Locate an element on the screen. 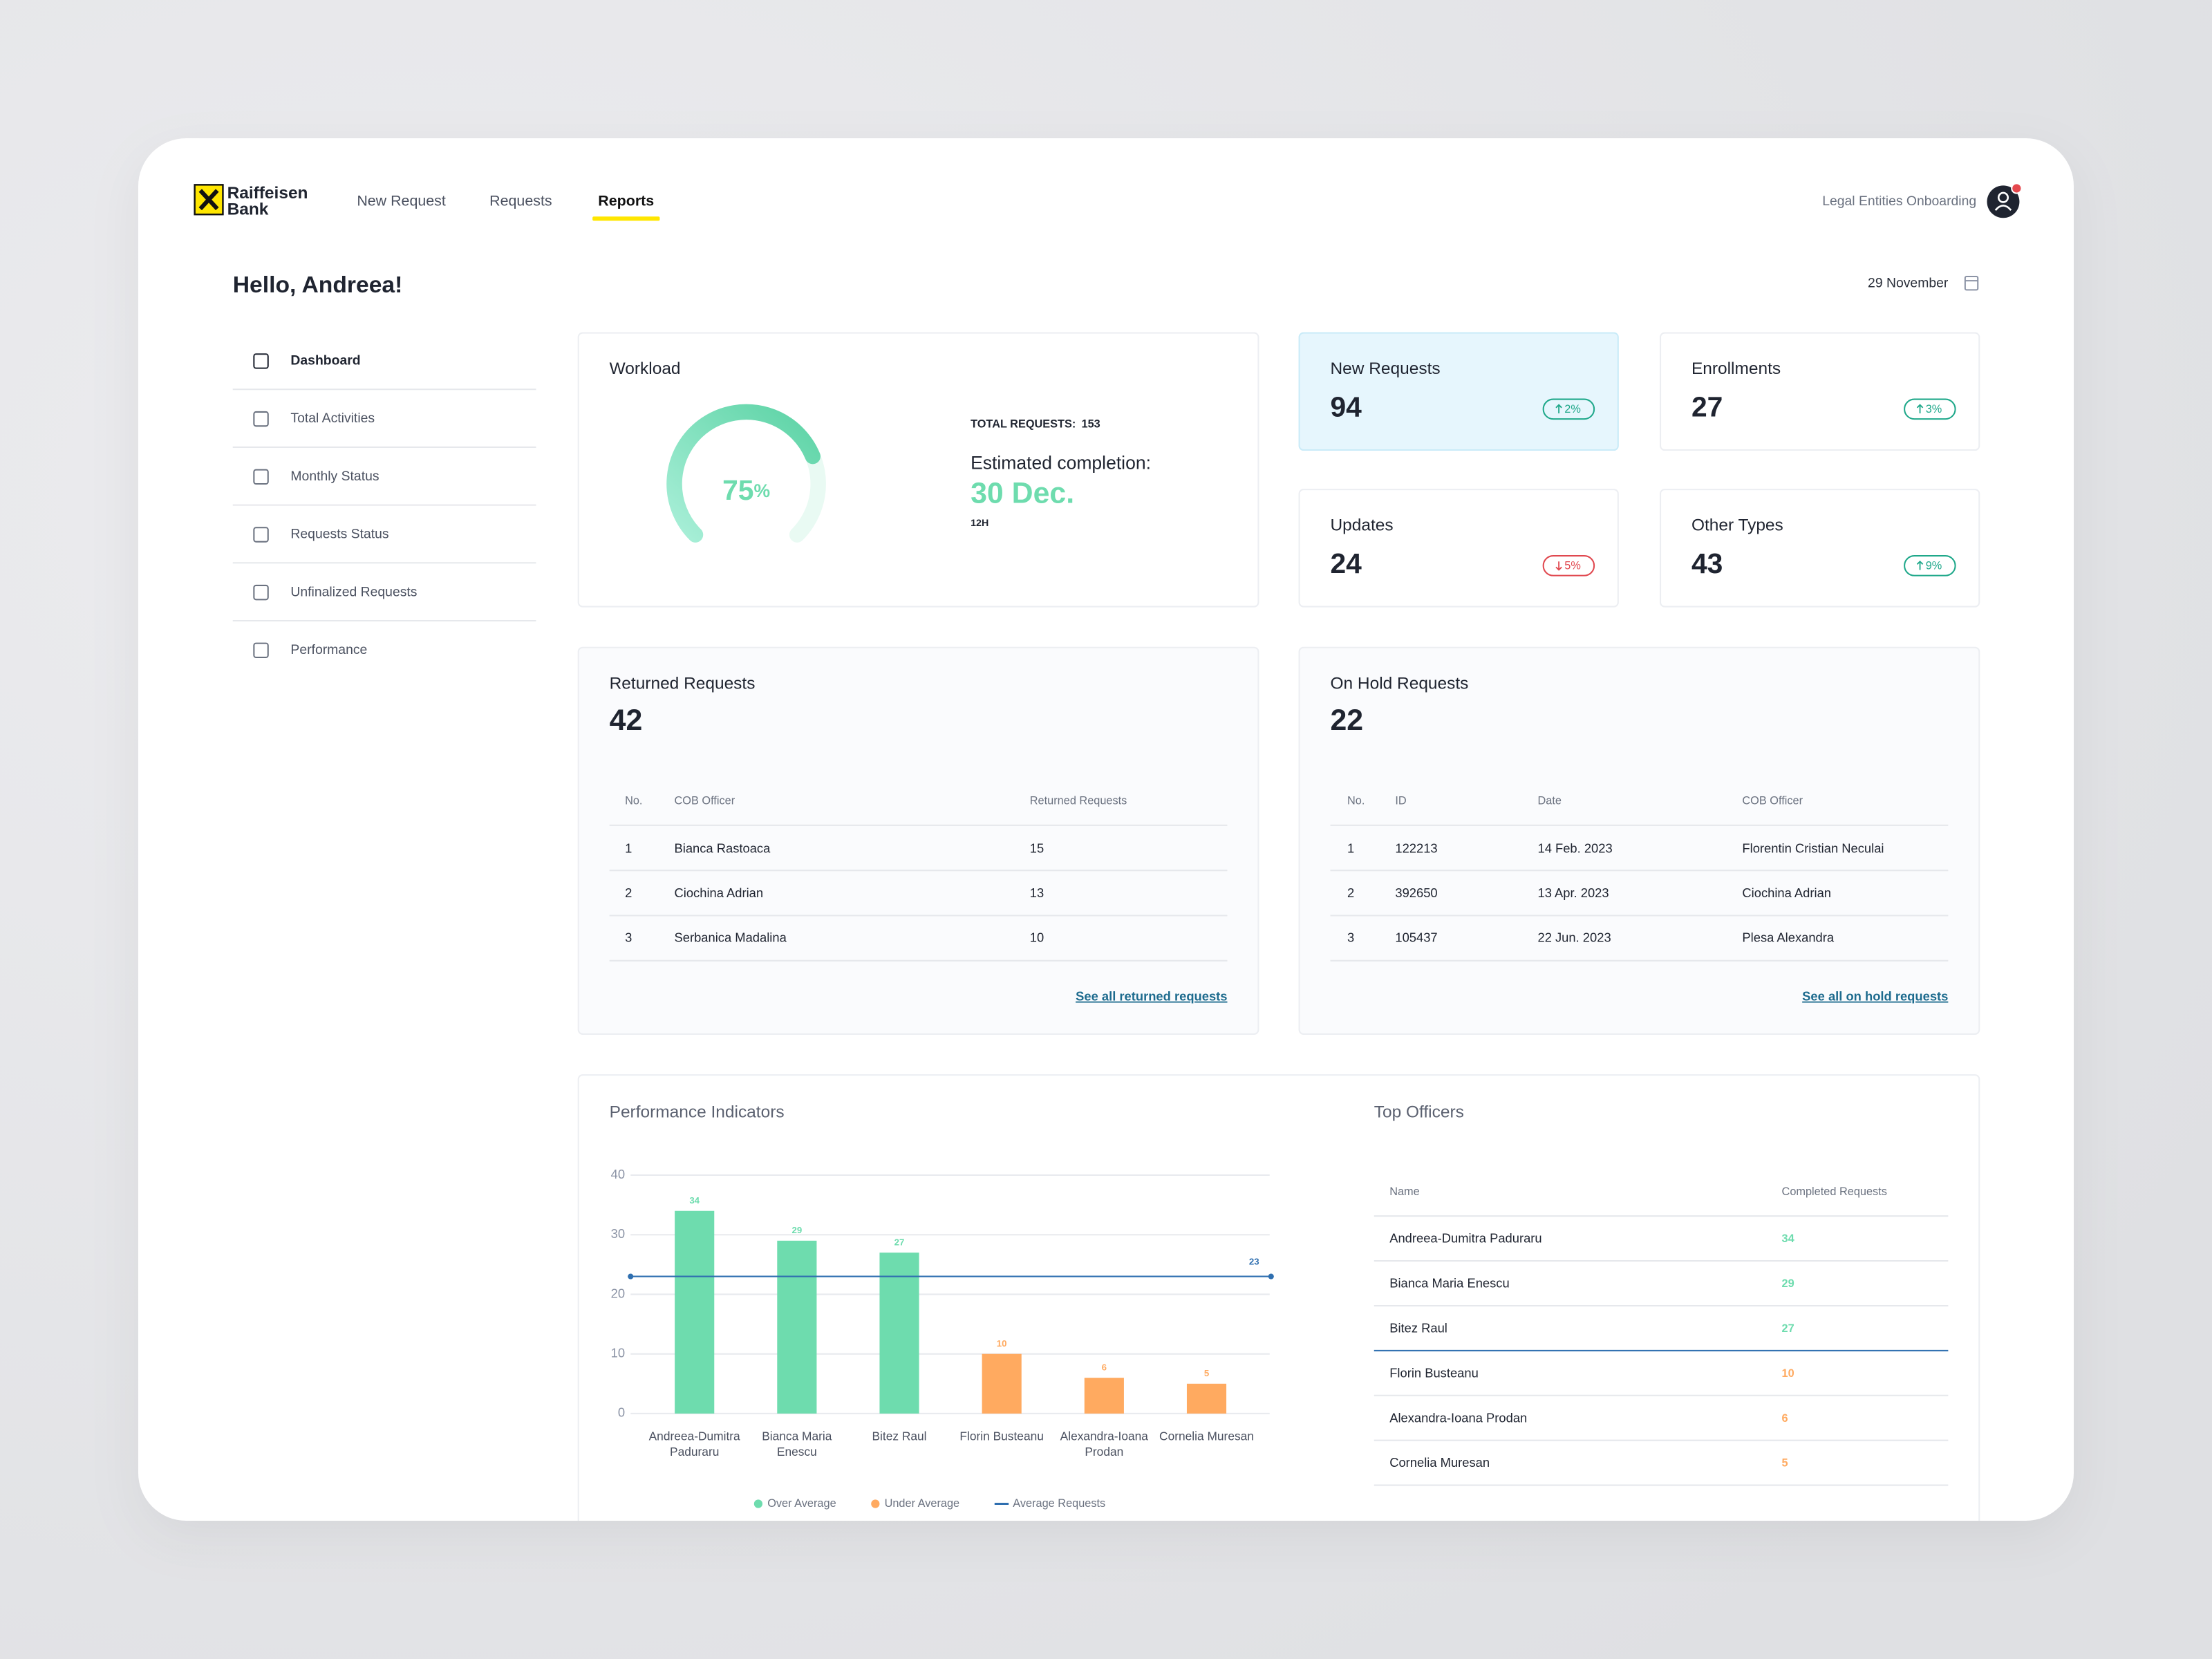  logo-text: Bank is located at coordinates (248, 209).